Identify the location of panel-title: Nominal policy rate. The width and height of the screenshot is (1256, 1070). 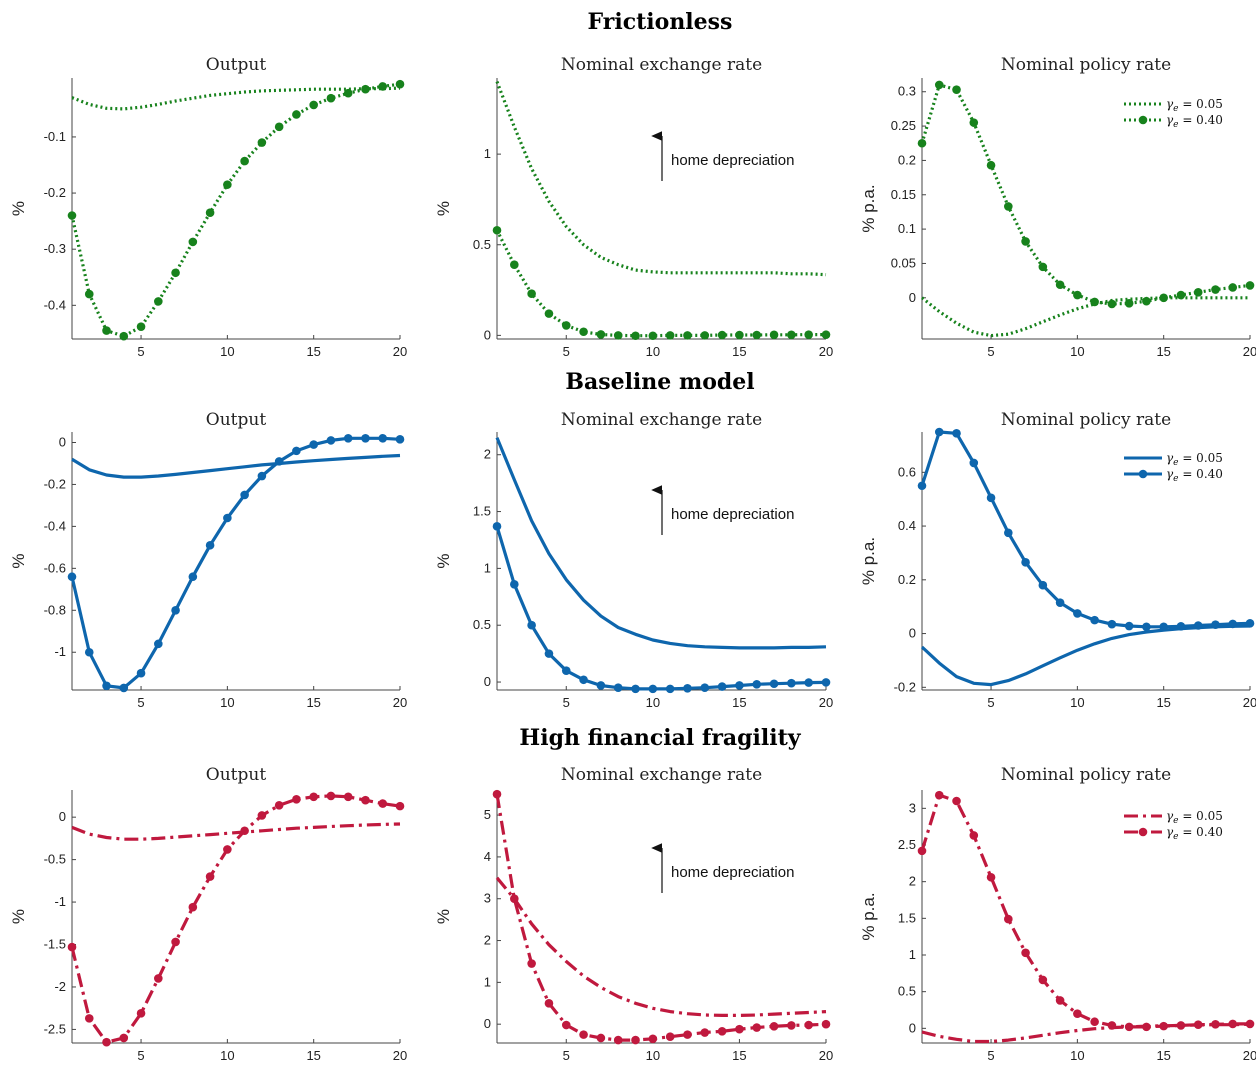
(1086, 420).